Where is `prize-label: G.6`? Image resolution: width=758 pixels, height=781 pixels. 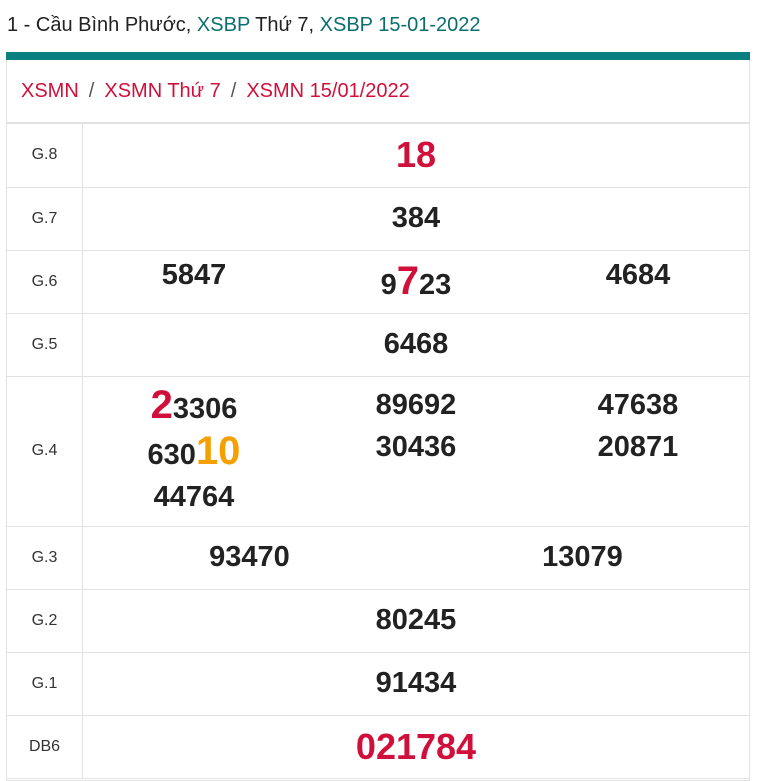 prize-label: G.6 is located at coordinates (45, 282).